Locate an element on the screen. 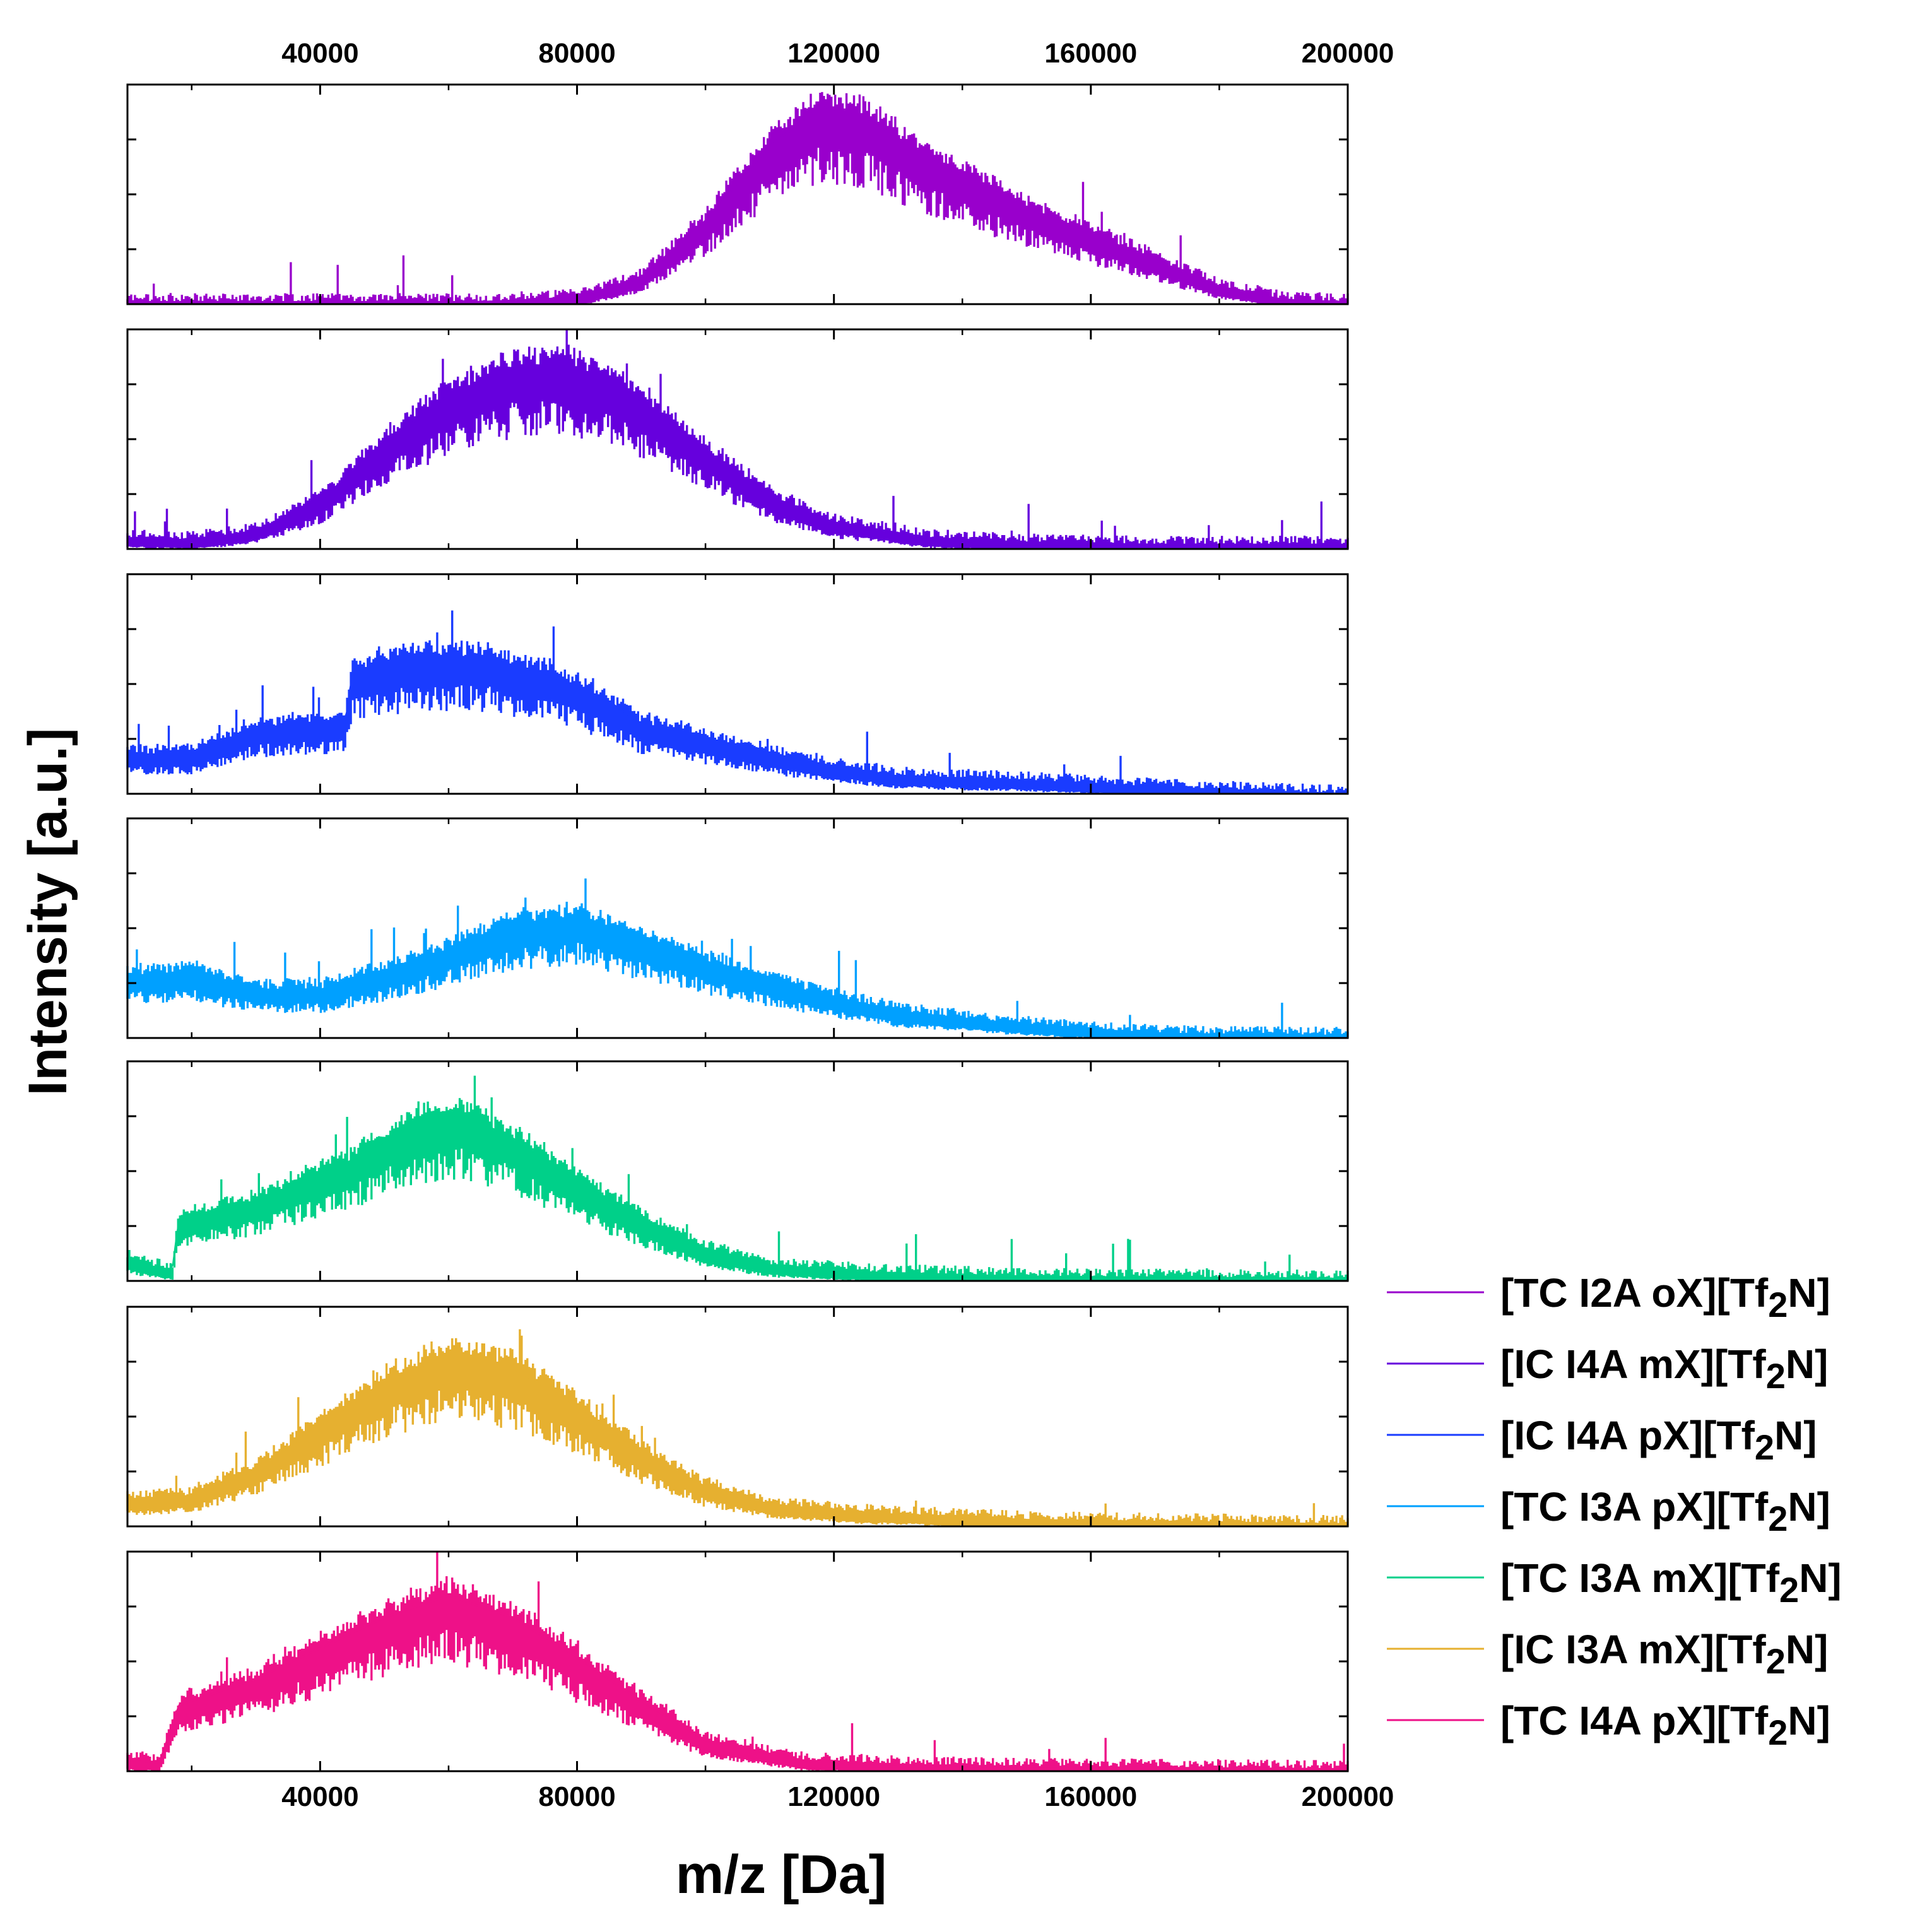  x-tick-label-bottom: 160000 is located at coordinates (1090, 1797).